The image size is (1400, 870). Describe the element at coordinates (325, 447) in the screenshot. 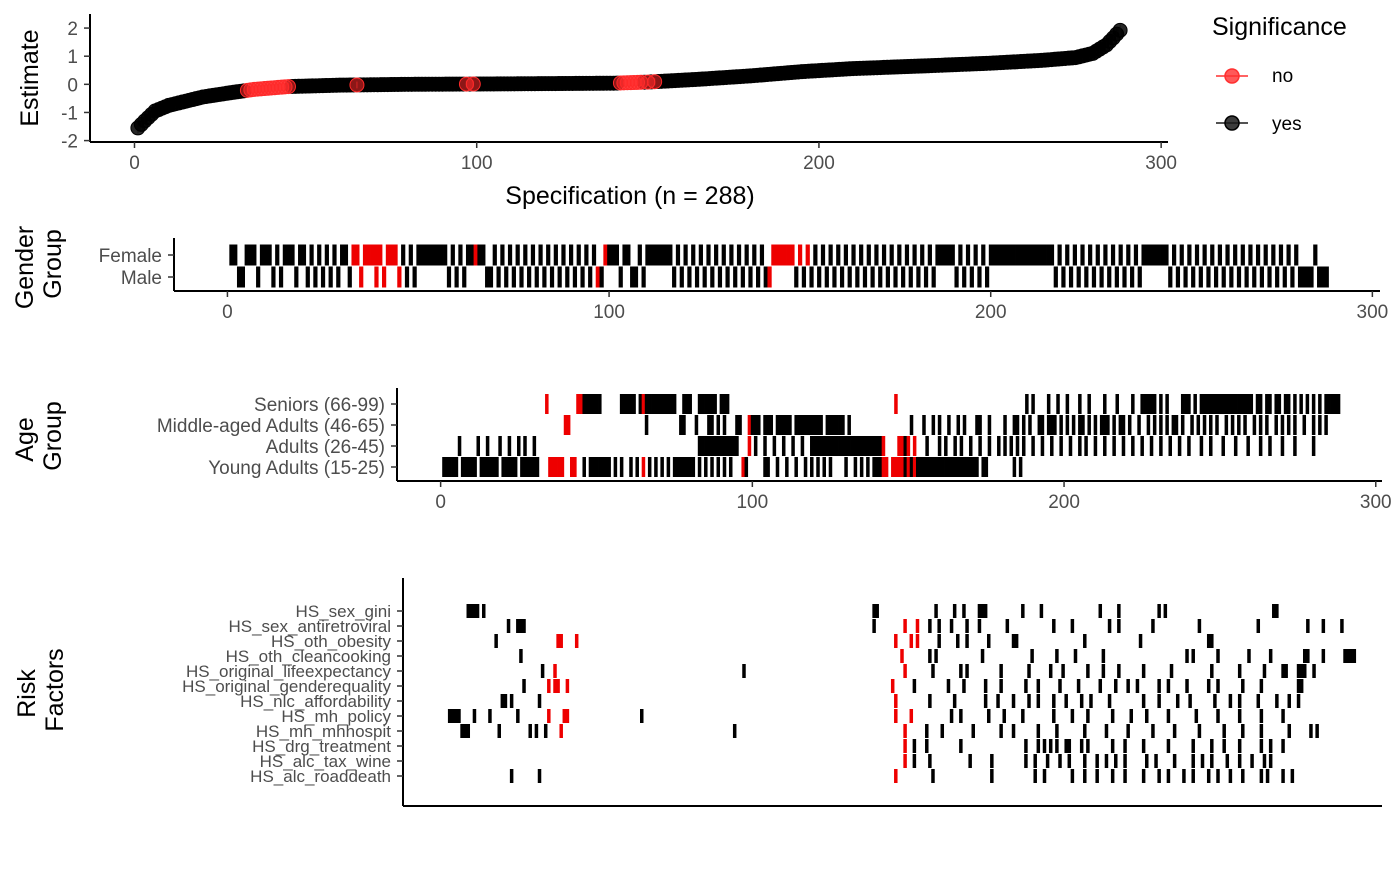

I see `age-row-label-2: Adults (26-45)` at that location.